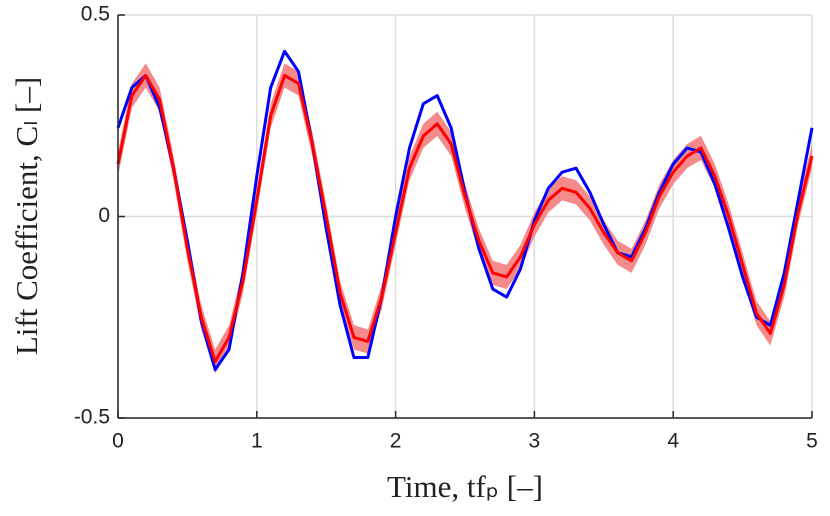  Describe the element at coordinates (673, 441) in the screenshot. I see `x-tick-label: 4` at that location.